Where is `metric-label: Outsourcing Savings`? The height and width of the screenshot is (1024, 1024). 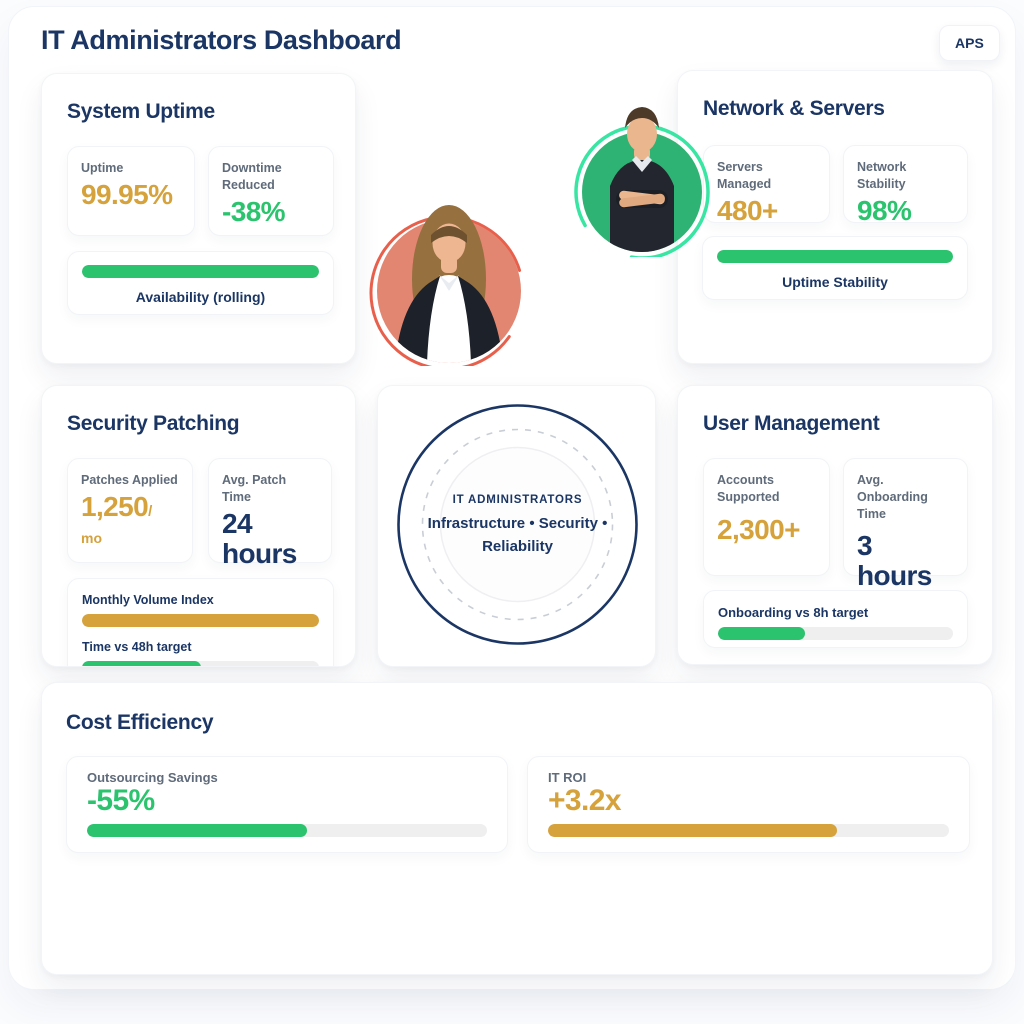 metric-label: Outsourcing Savings is located at coordinates (152, 777).